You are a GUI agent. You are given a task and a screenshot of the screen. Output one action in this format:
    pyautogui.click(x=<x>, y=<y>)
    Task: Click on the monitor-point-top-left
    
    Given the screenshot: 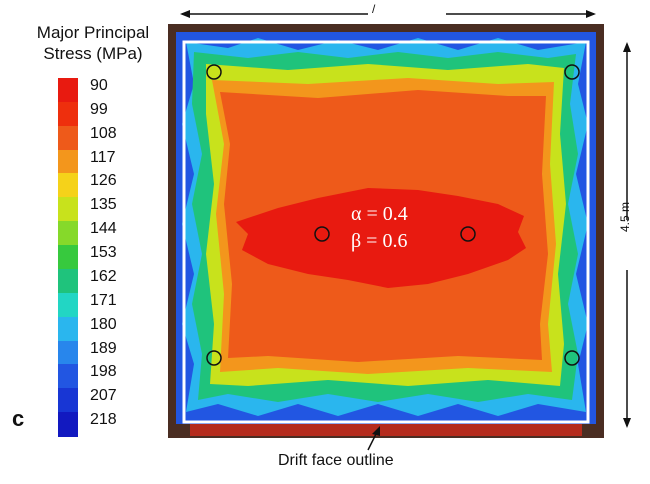 What is the action you would take?
    pyautogui.click(x=214, y=72)
    